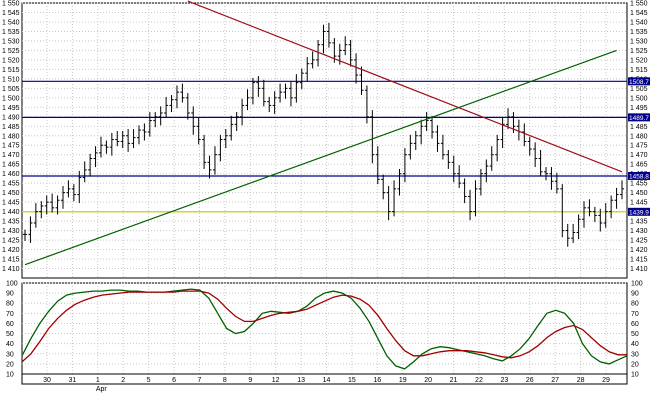 This screenshot has height=412, width=650. I want to click on x-tick-label: 22, so click(479, 380).